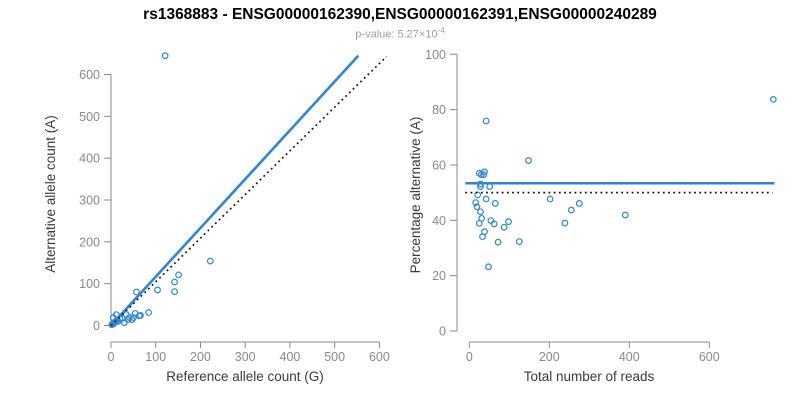 This screenshot has height=400, width=800. I want to click on y-tick-label: 600, so click(89, 75).